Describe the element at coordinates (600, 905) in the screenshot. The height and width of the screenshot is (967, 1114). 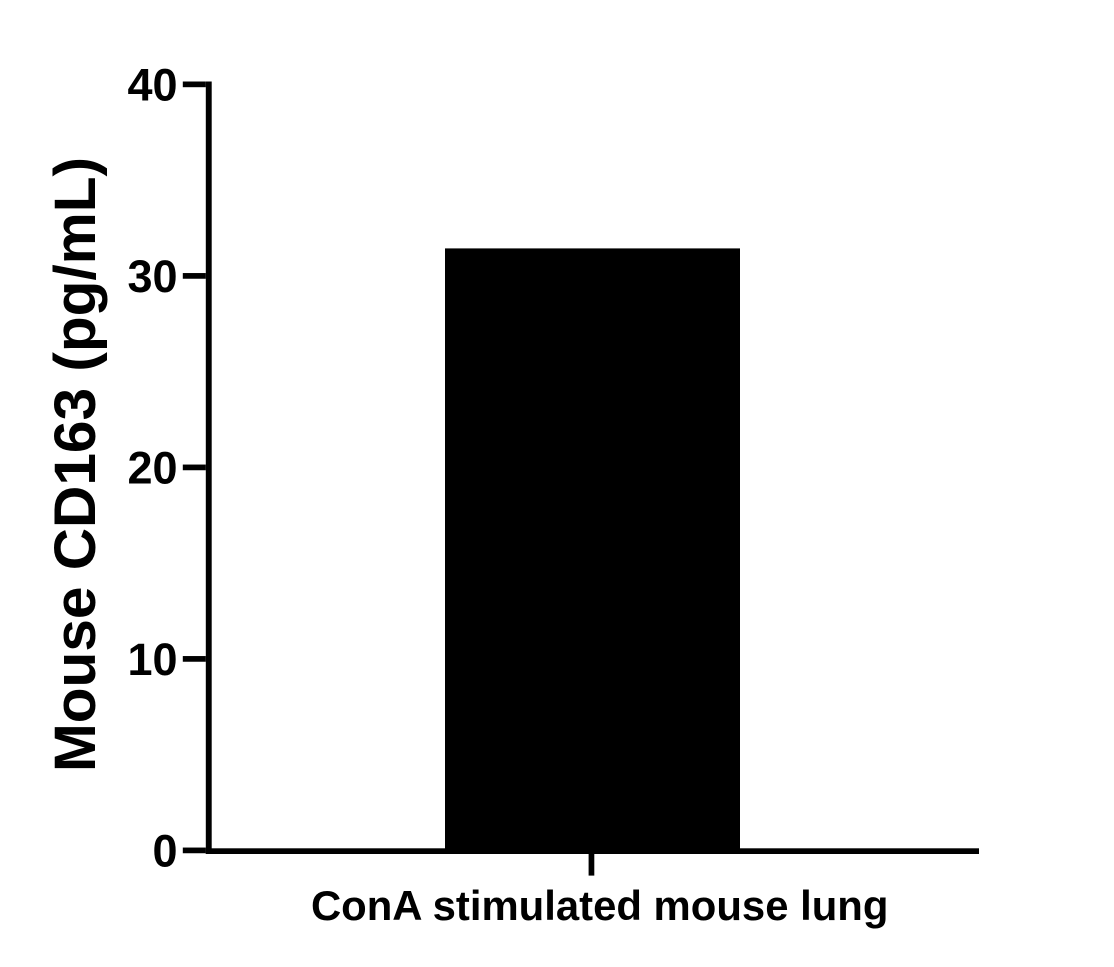
I see `svg-text: ConA stimulated mouse lung` at that location.